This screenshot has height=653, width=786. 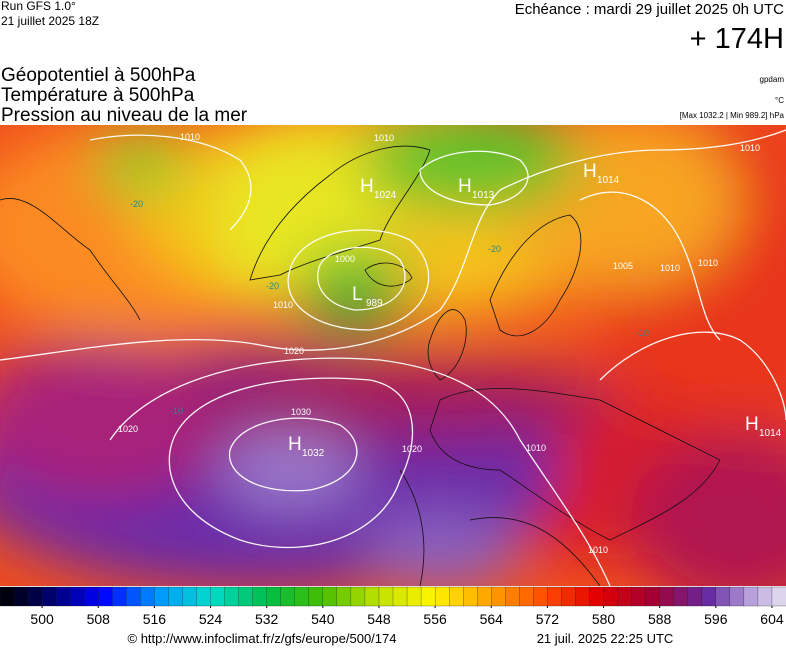 What do you see at coordinates (649, 9) in the screenshot?
I see `valid-time: Echéance : mardi 29 juillet 2025 0h UTC` at bounding box center [649, 9].